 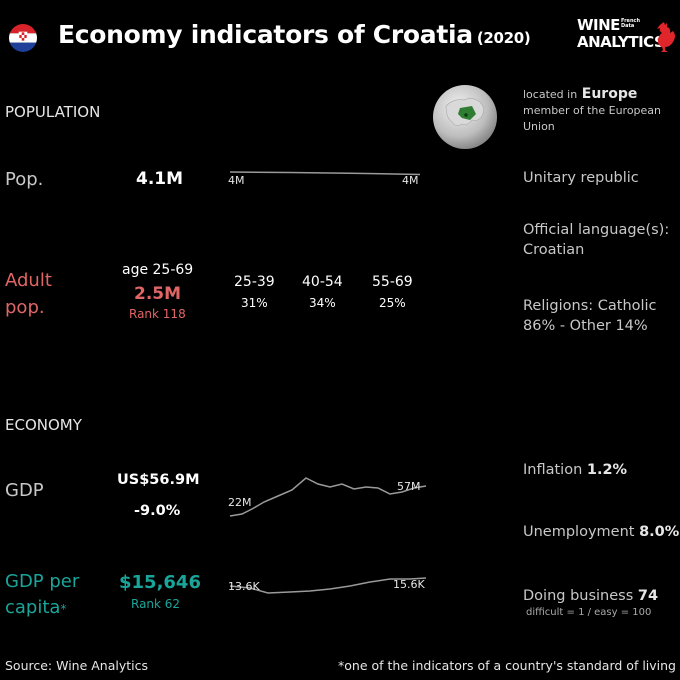 I want to click on population-spark-end-label: 4M, so click(x=410, y=180).